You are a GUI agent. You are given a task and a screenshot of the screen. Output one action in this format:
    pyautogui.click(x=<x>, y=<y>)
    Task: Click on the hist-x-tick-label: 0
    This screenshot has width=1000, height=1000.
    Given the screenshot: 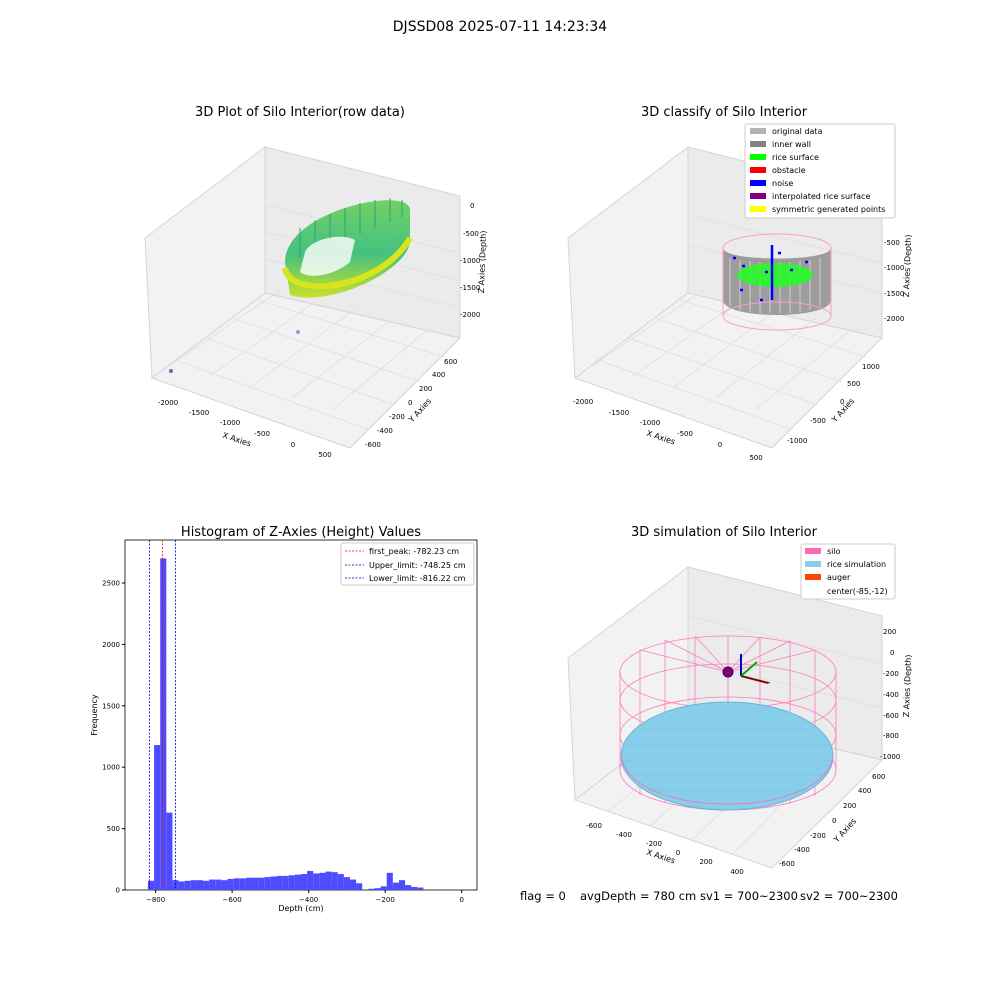 What is the action you would take?
    pyautogui.click(x=461, y=900)
    